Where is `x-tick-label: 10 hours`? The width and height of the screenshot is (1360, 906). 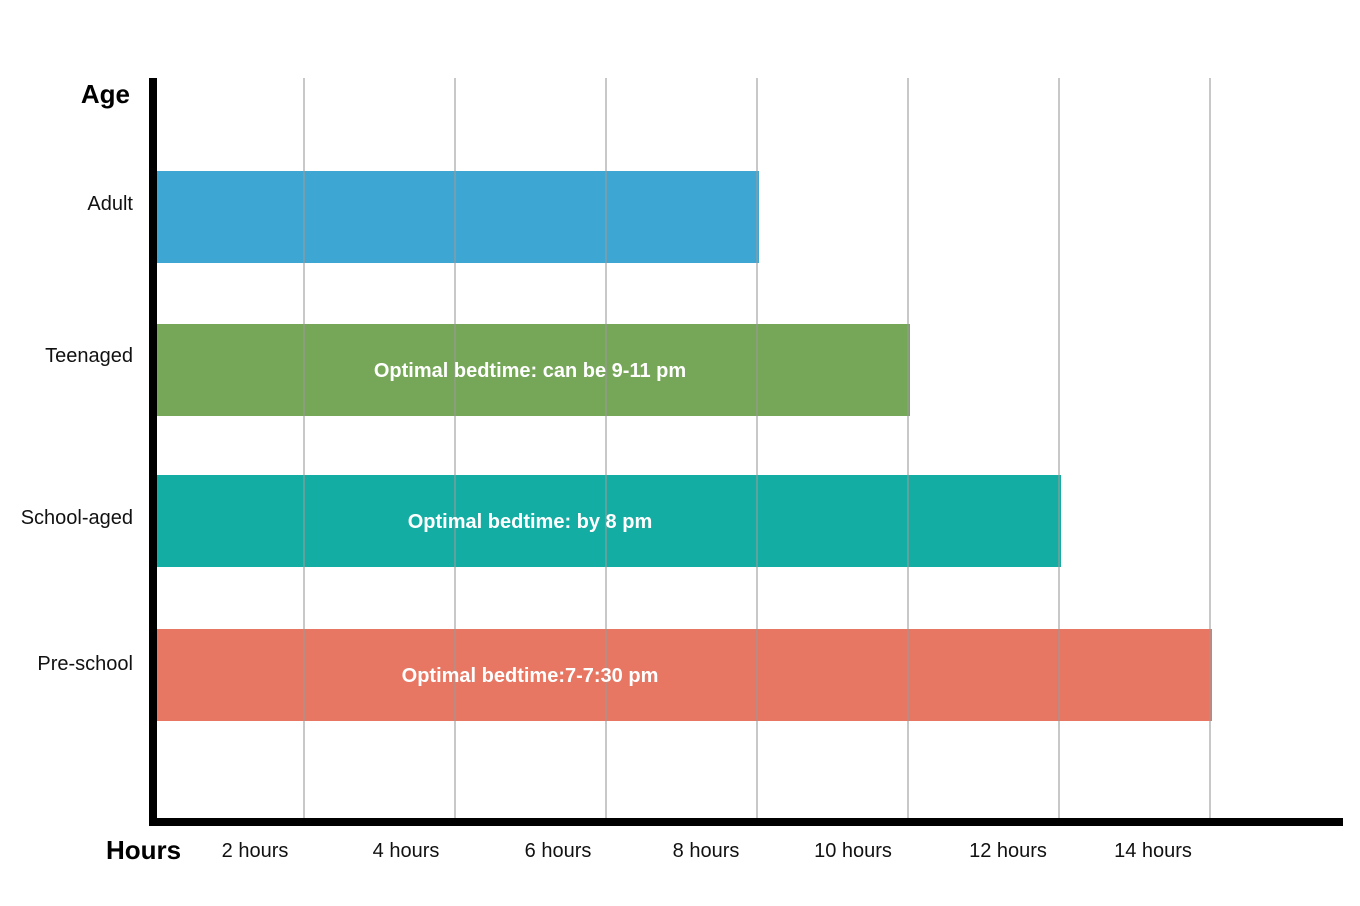
x-tick-label: 10 hours is located at coordinates (853, 851).